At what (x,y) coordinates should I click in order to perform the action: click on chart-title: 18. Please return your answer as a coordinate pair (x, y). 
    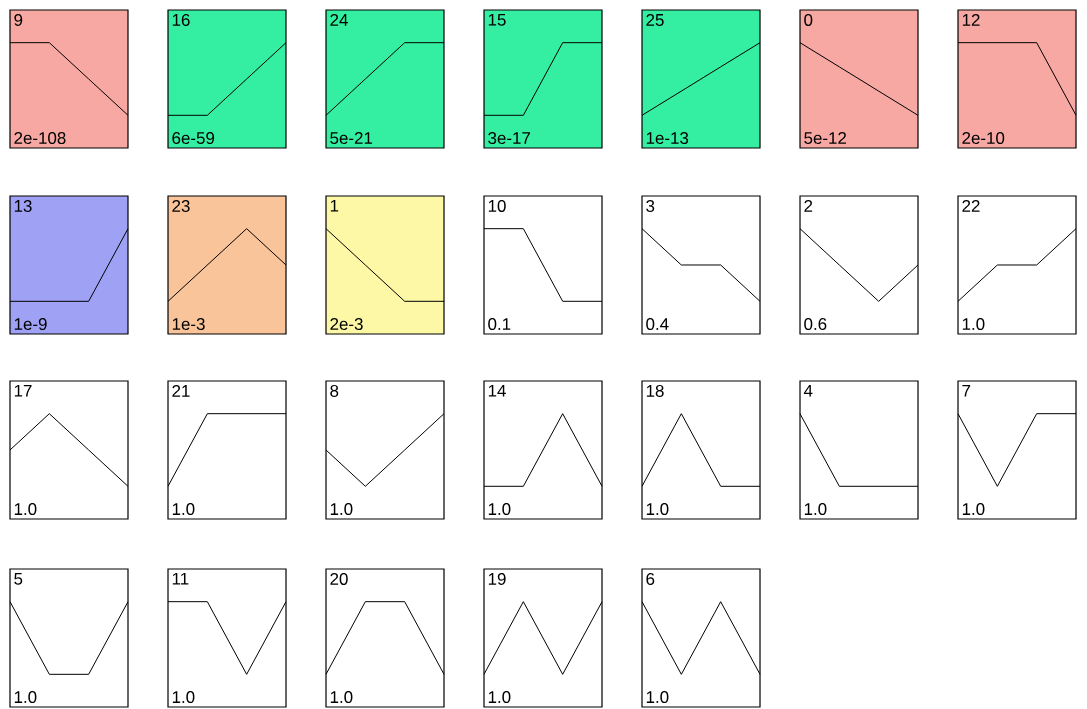
    Looking at the image, I should click on (655, 390).